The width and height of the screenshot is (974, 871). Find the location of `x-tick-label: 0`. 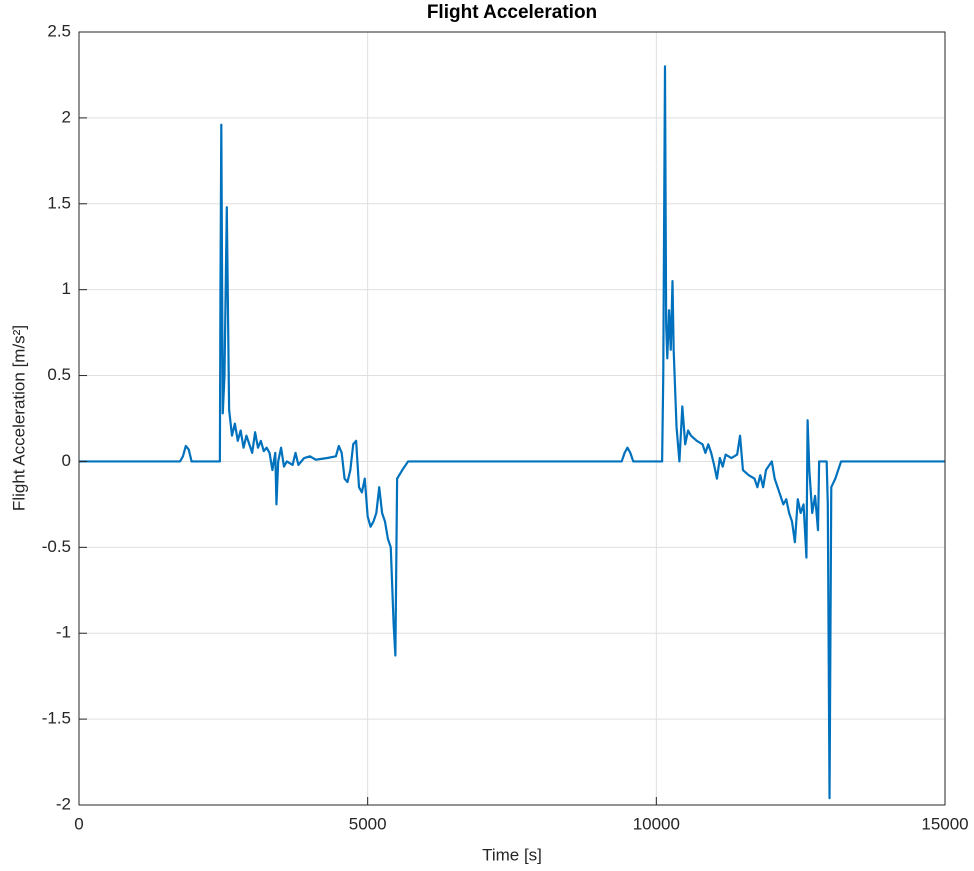

x-tick-label: 0 is located at coordinates (78, 823).